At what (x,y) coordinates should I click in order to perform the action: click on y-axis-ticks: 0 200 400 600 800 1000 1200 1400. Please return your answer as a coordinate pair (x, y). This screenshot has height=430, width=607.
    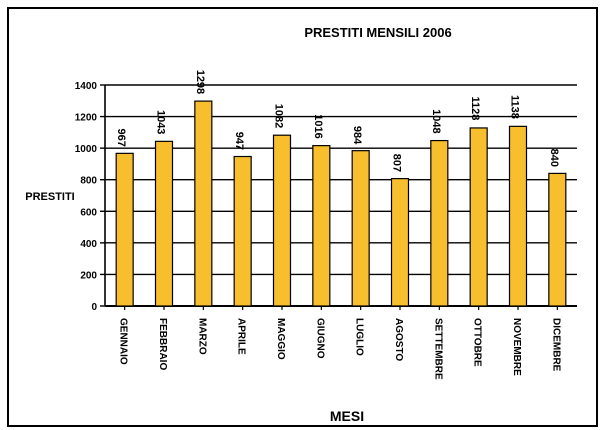
    Looking at the image, I should click on (90, 197).